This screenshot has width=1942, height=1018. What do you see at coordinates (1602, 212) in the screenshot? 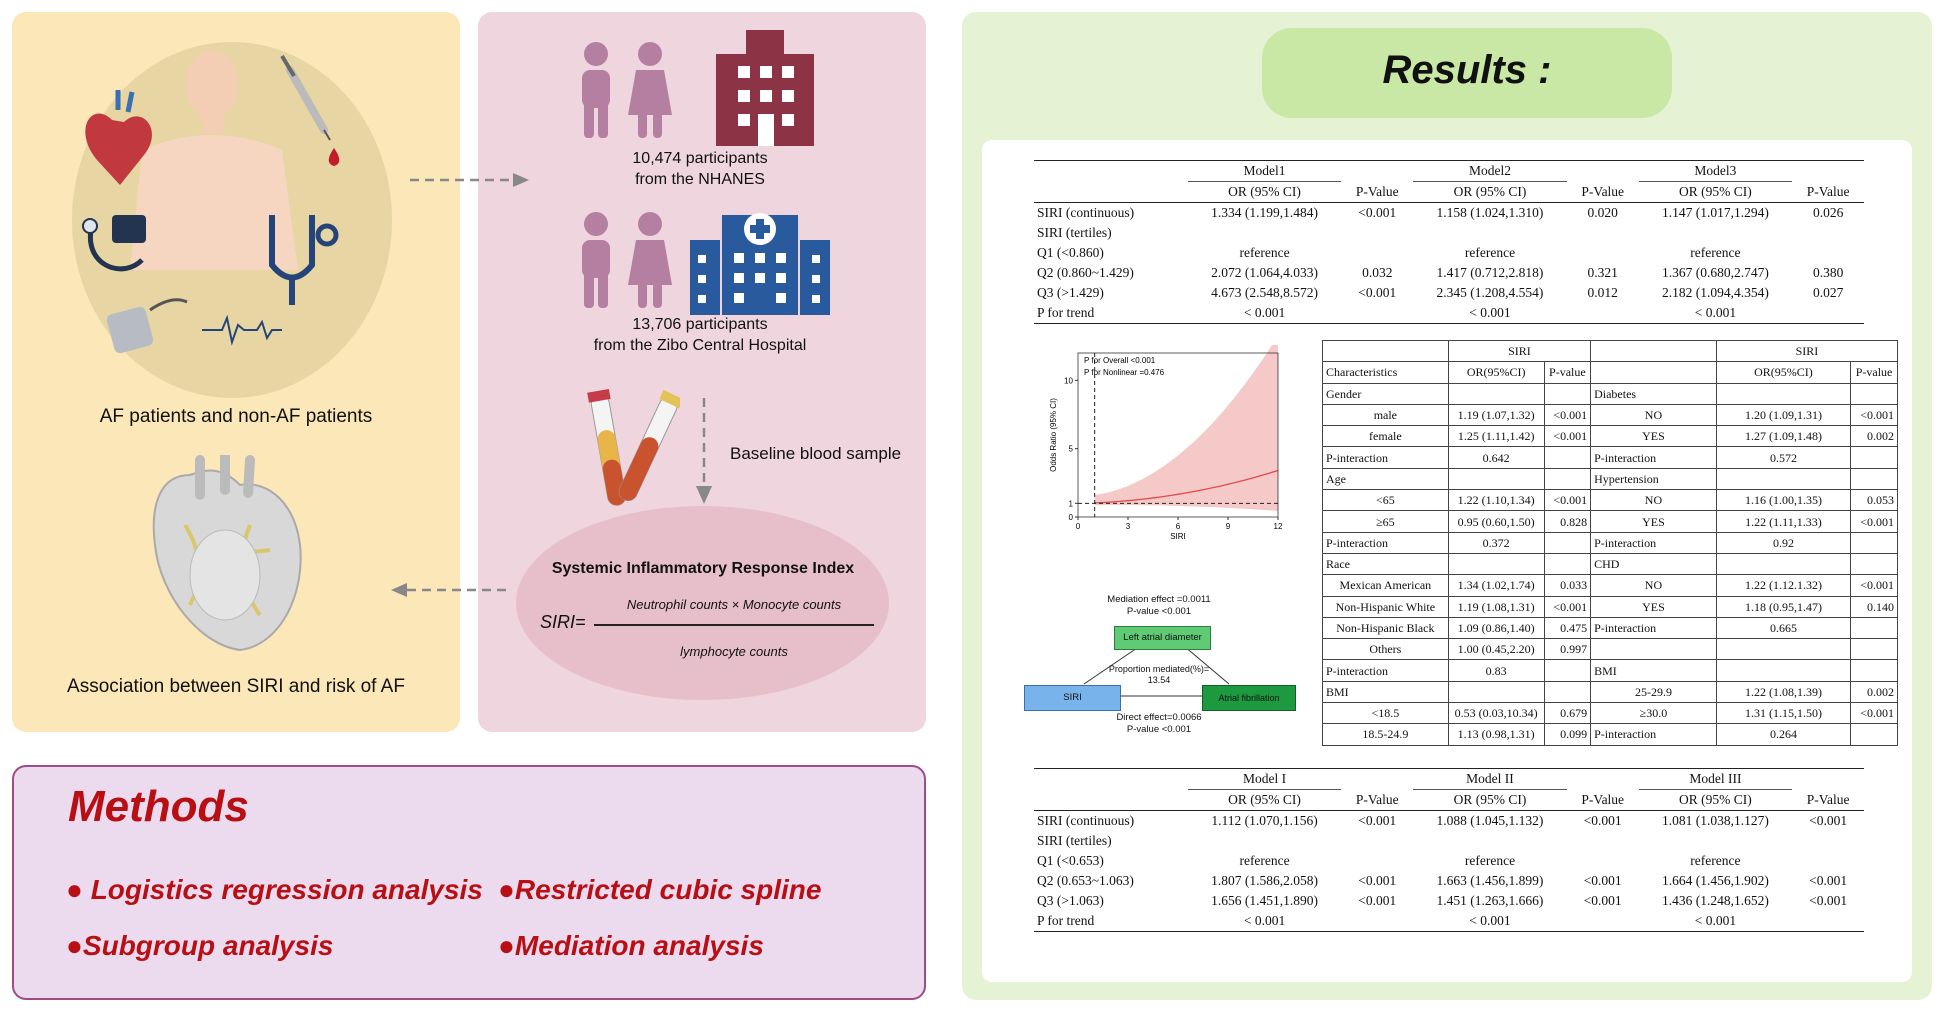
I see `table-cell: 0.020` at bounding box center [1602, 212].